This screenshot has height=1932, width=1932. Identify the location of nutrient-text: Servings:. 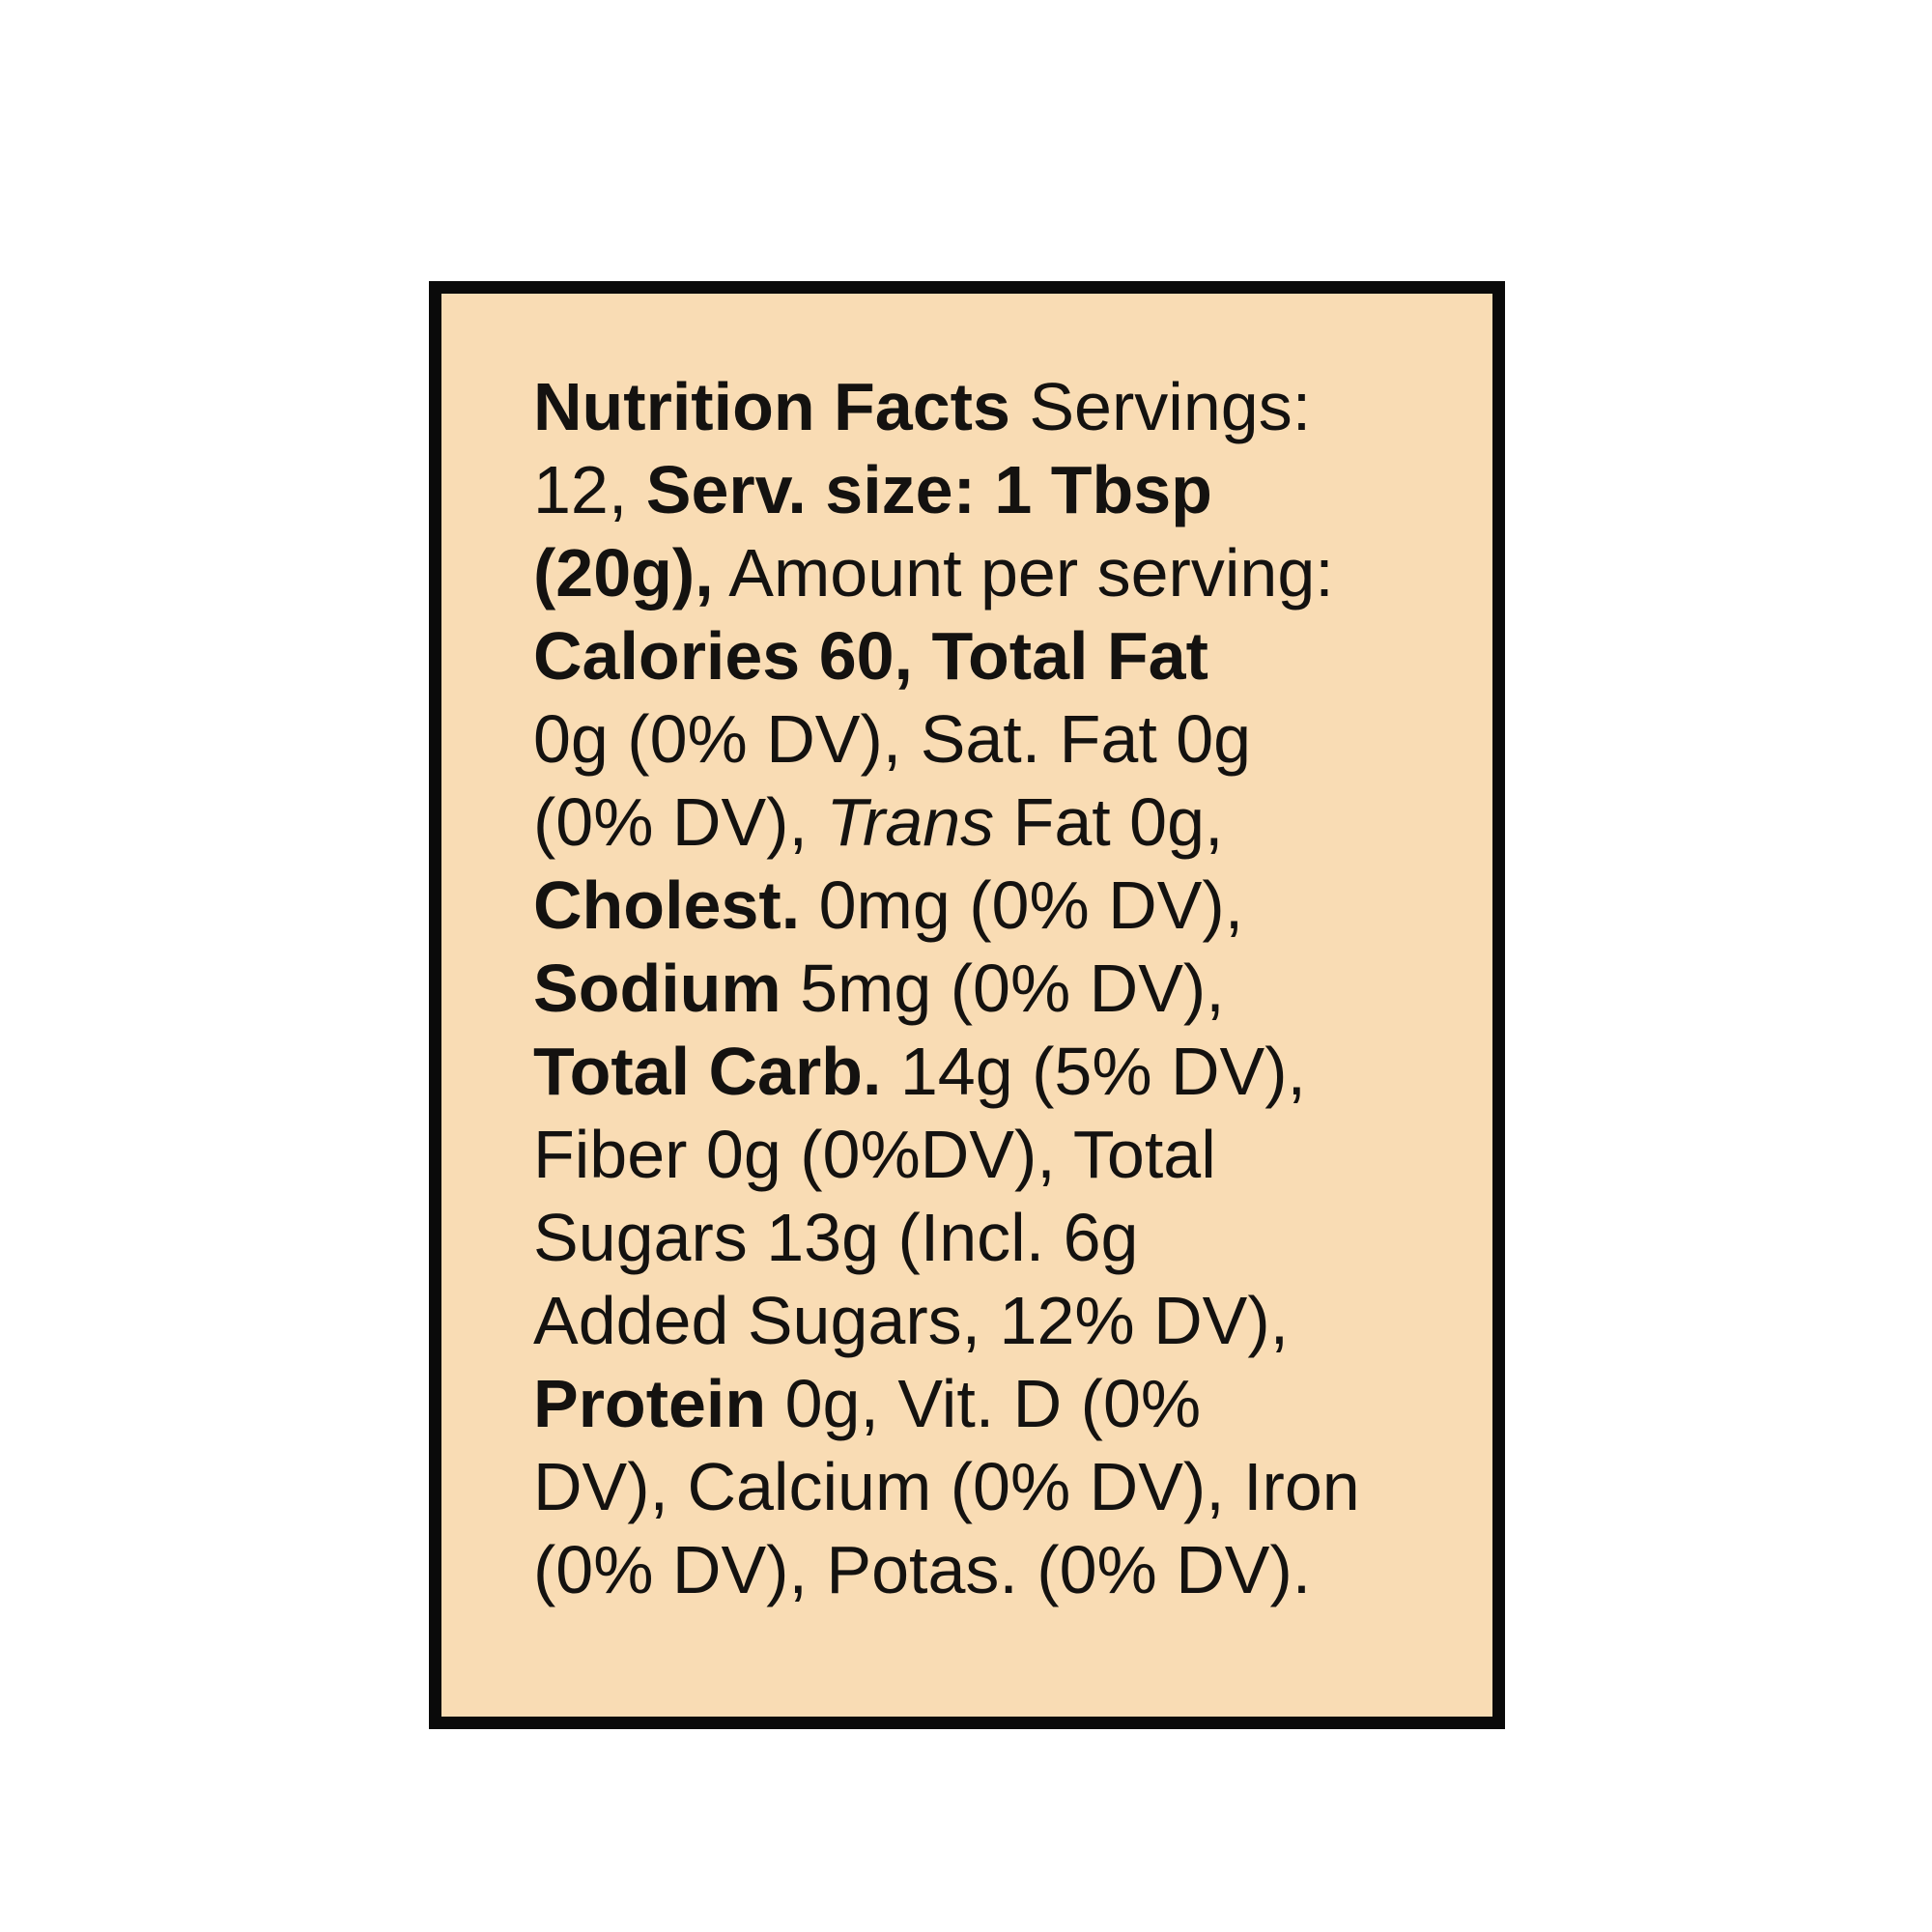
(1160, 406).